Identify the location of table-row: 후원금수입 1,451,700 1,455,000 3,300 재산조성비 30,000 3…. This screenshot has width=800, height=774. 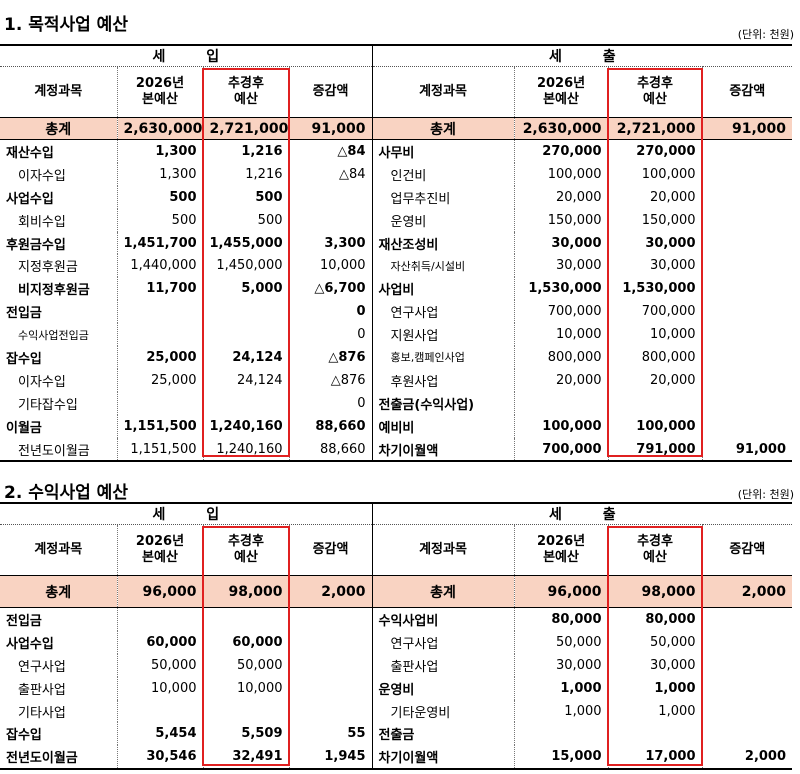
(396, 243).